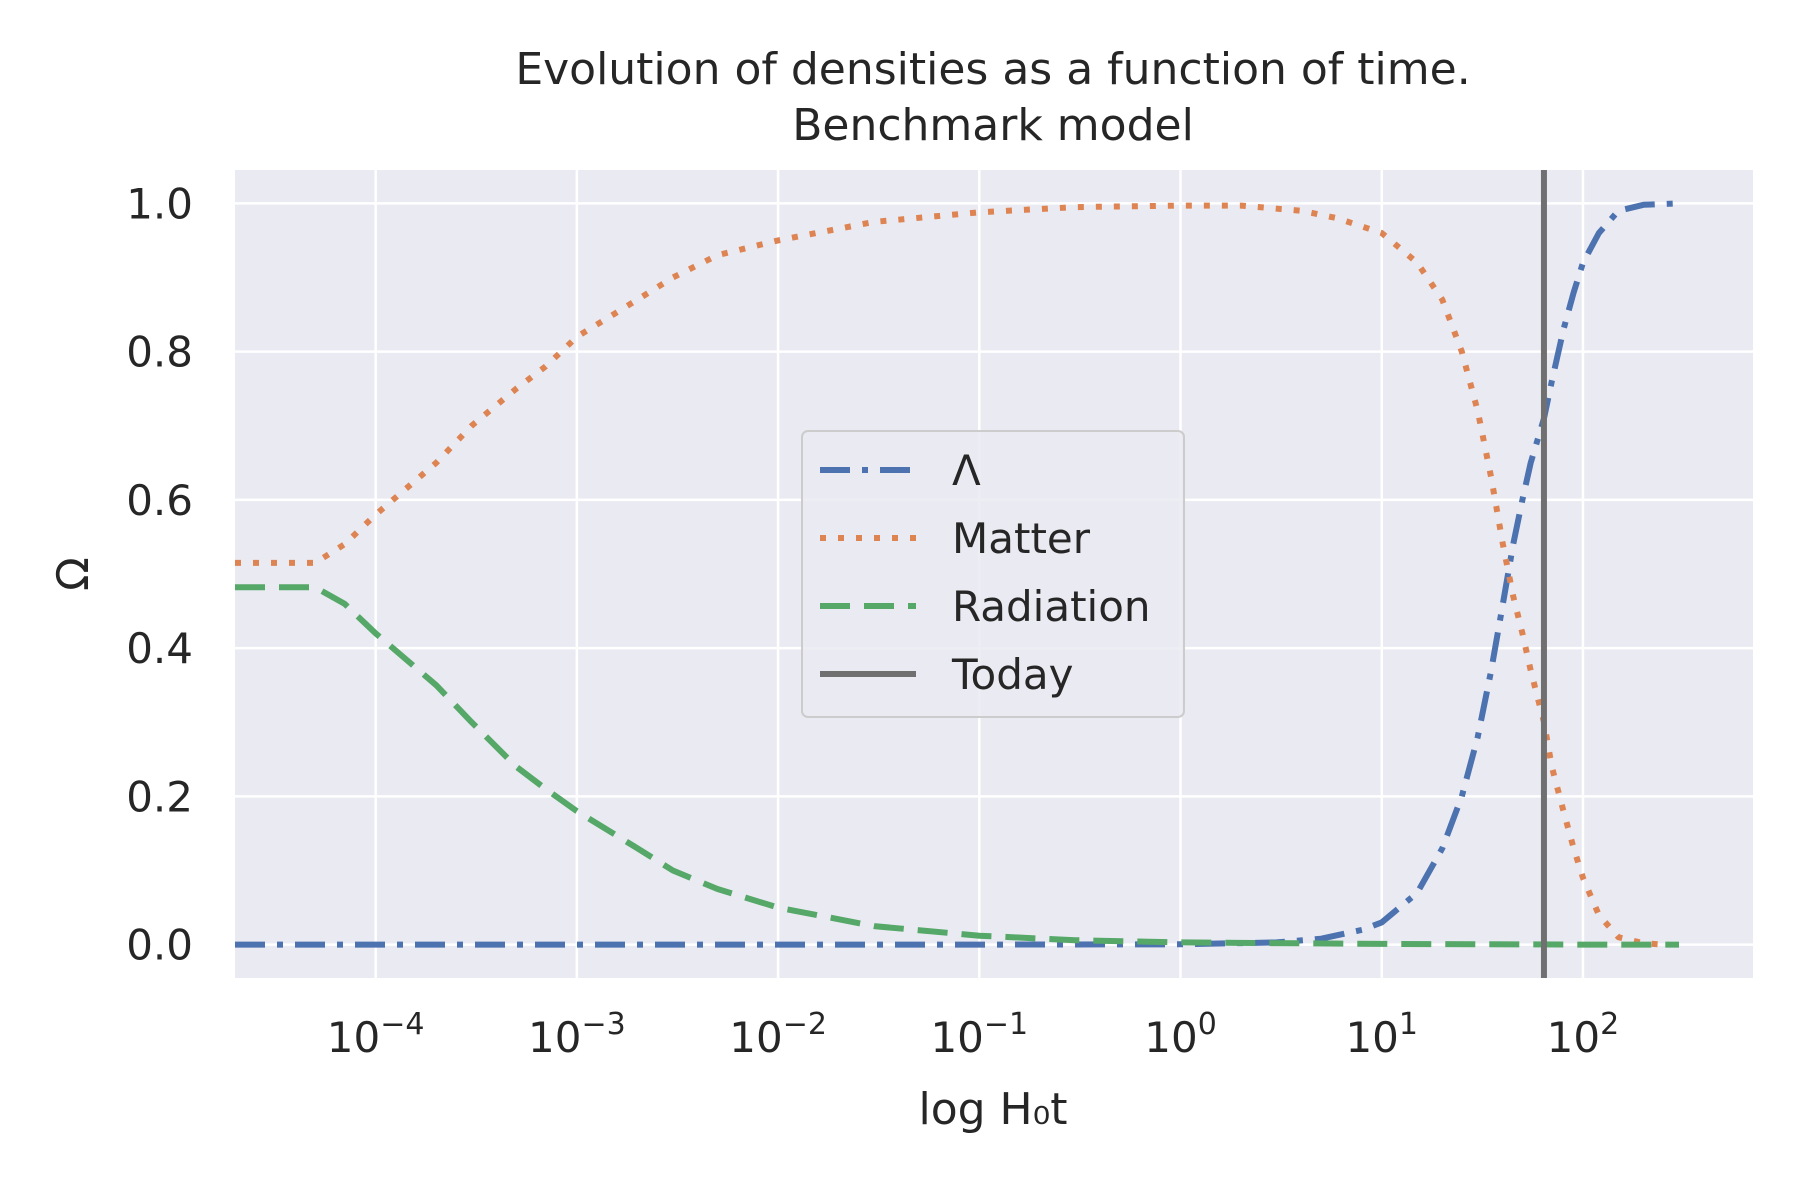  Describe the element at coordinates (1012, 674) in the screenshot. I see `legend-label: Today` at that location.